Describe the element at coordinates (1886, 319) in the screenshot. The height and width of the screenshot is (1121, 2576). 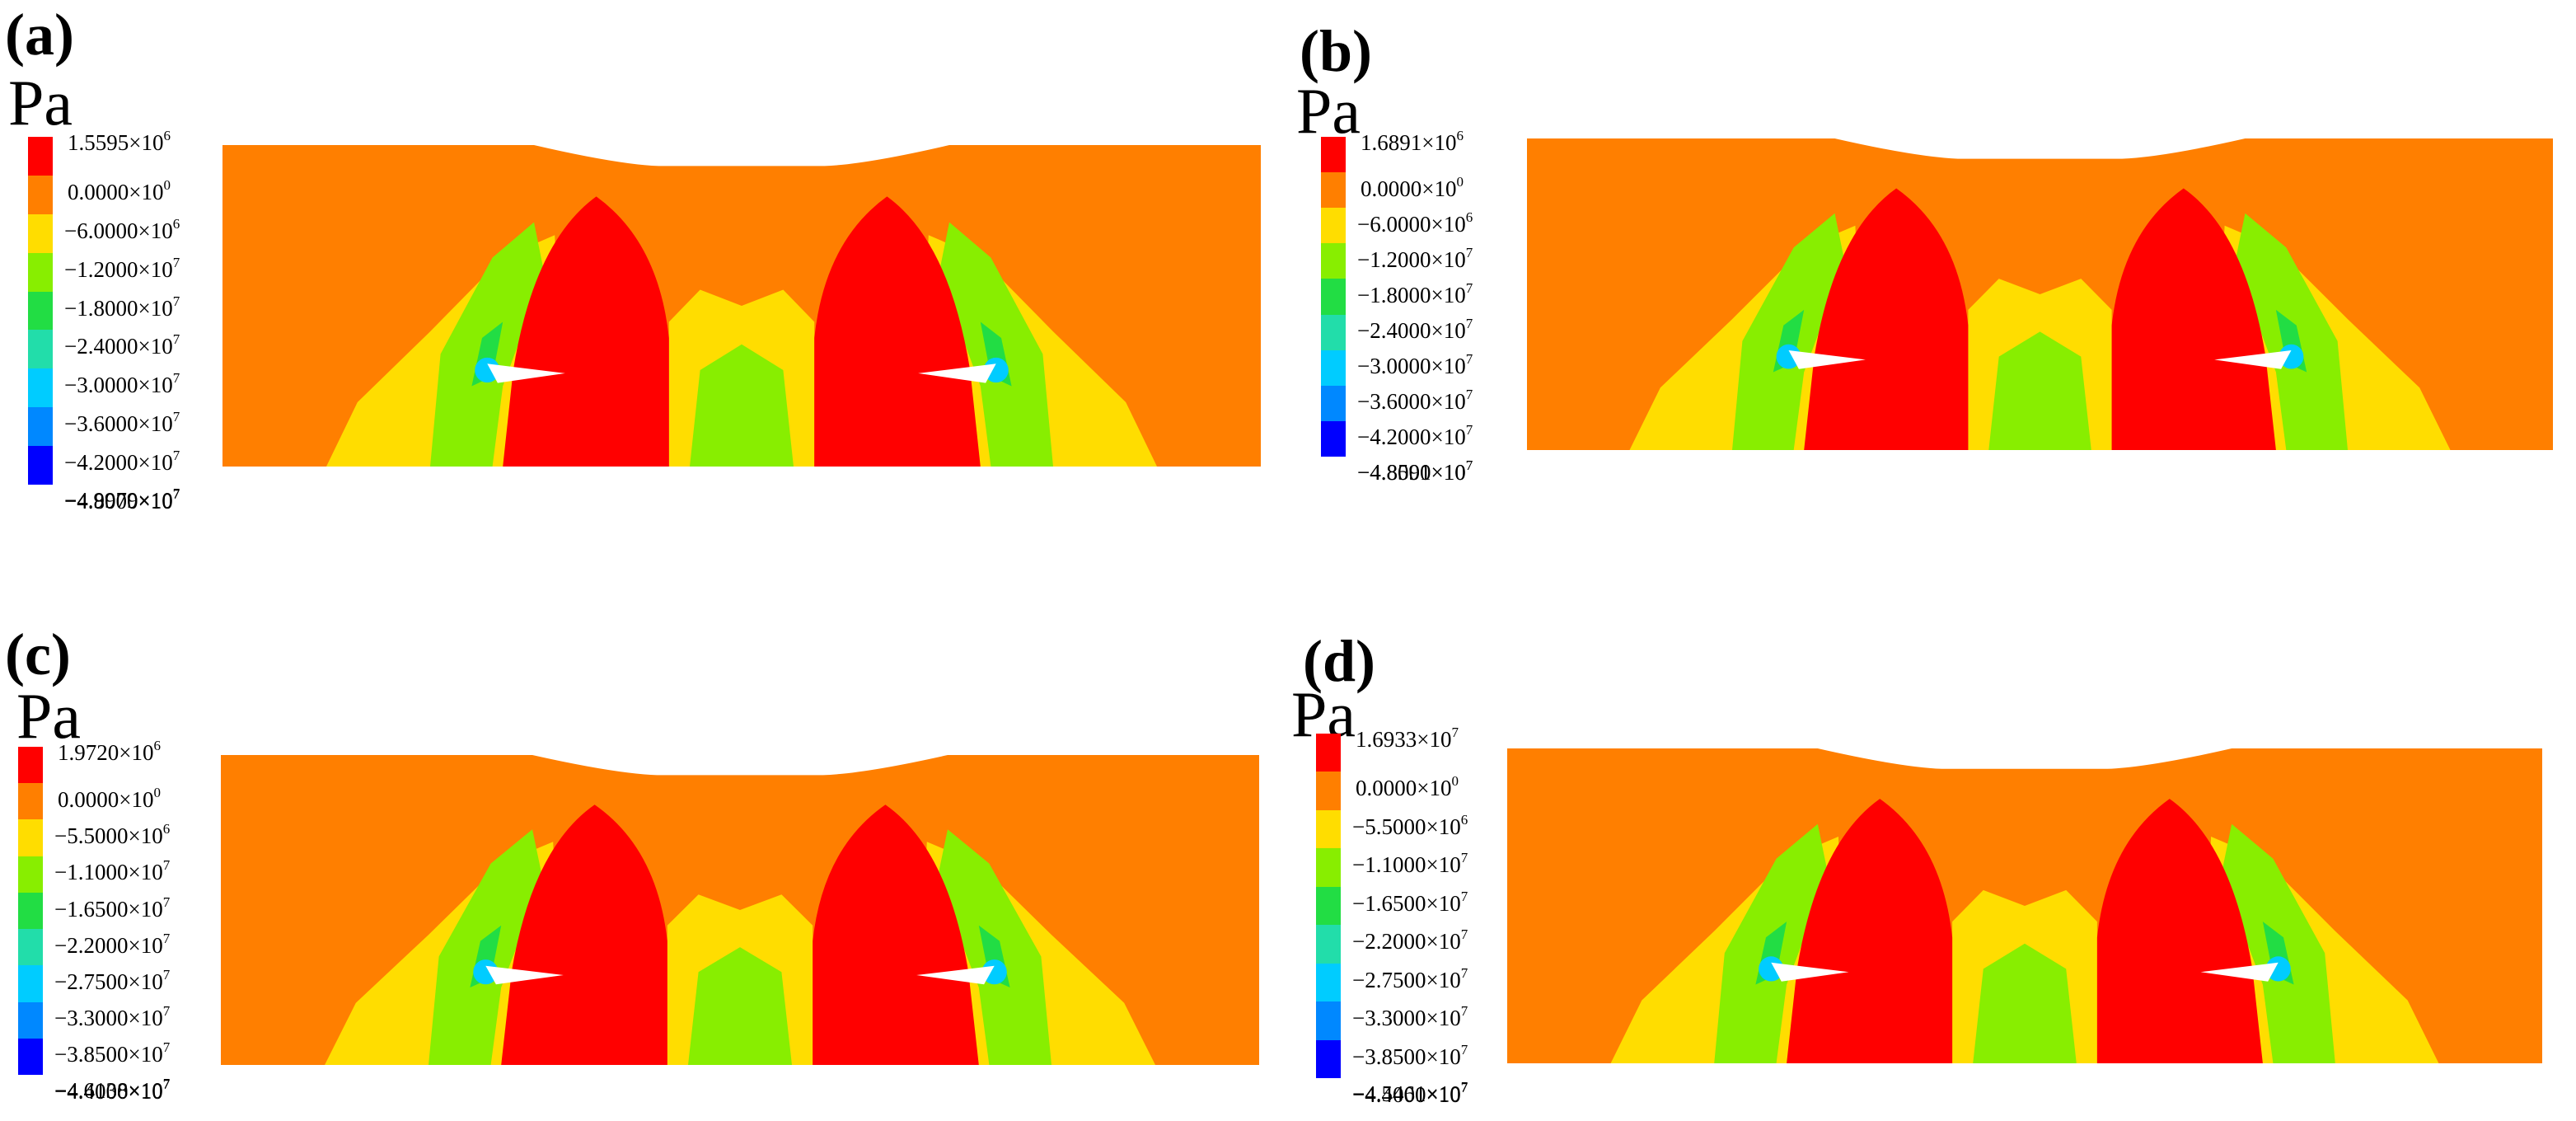
I see `red-pillar-left` at that location.